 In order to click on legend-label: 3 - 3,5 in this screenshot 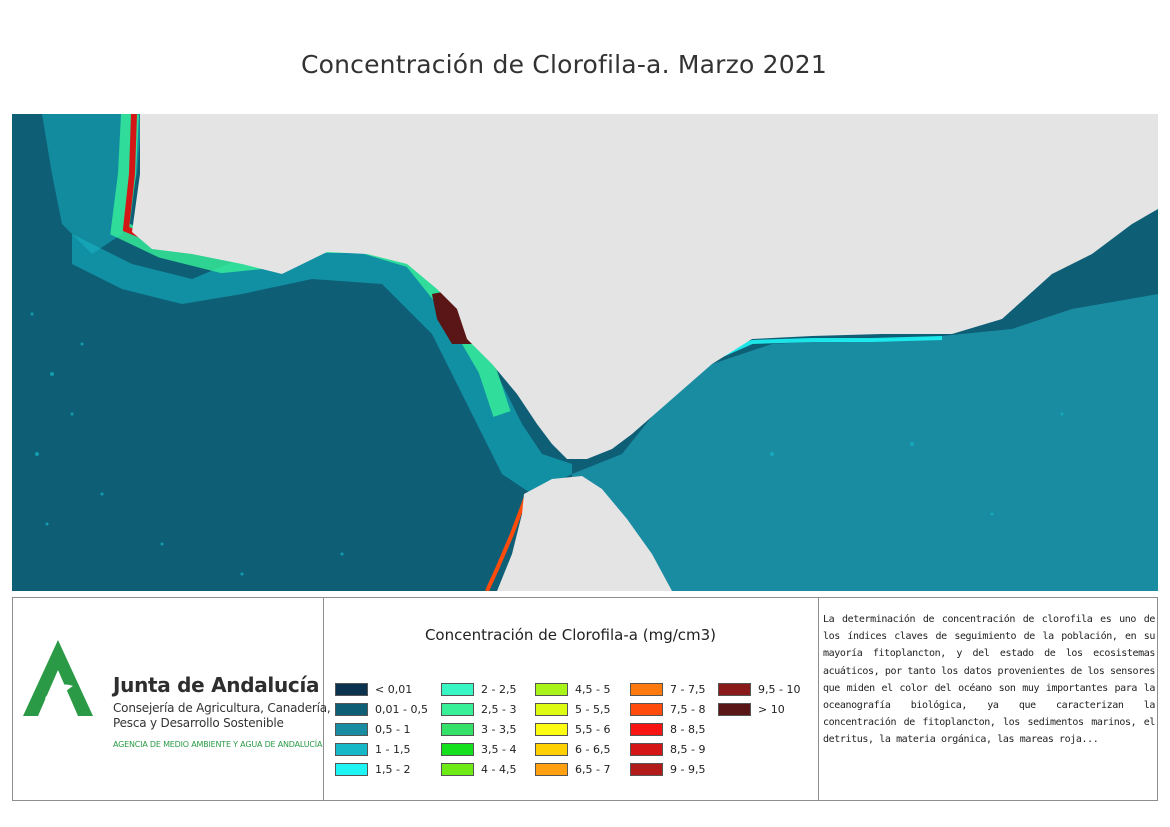, I will do `click(499, 729)`.